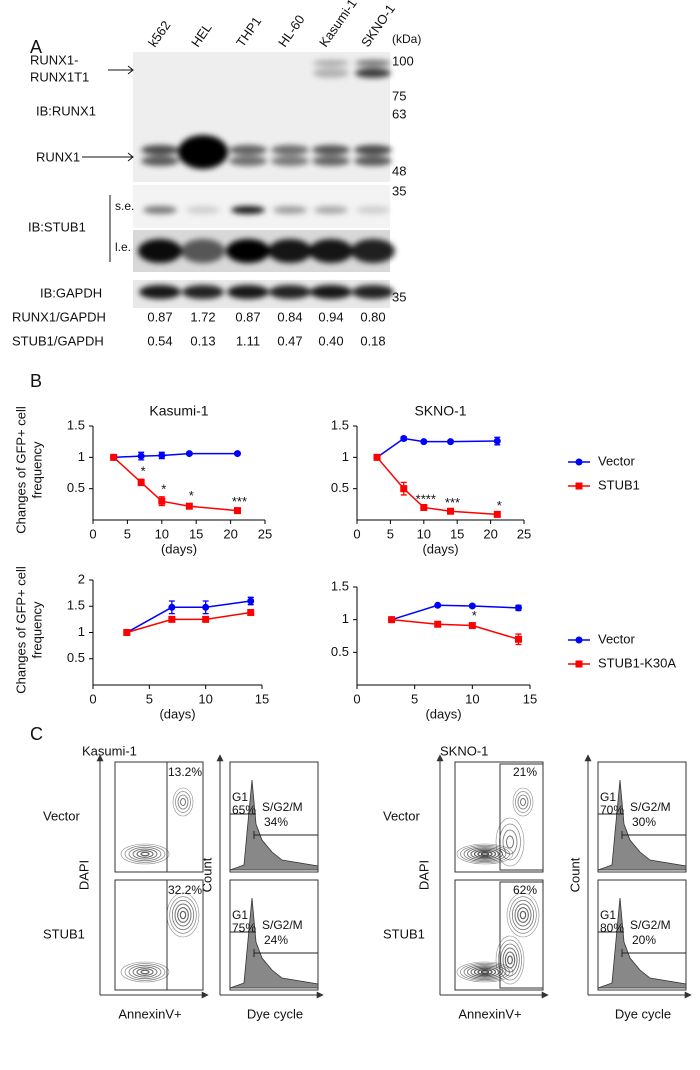 The height and width of the screenshot is (1070, 700). I want to click on ratio-value: 1.11, so click(248, 340).